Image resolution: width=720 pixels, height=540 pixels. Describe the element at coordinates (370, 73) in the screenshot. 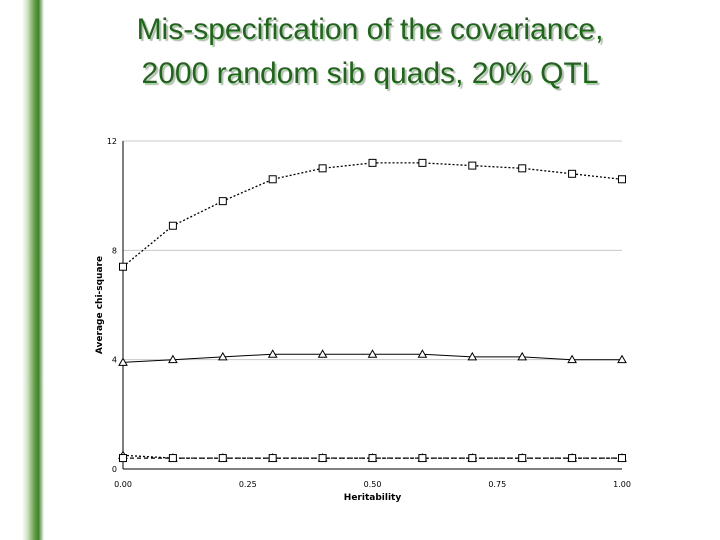

I see `slide-title-line-2: 2000 random sib quads, 20% QTL` at that location.